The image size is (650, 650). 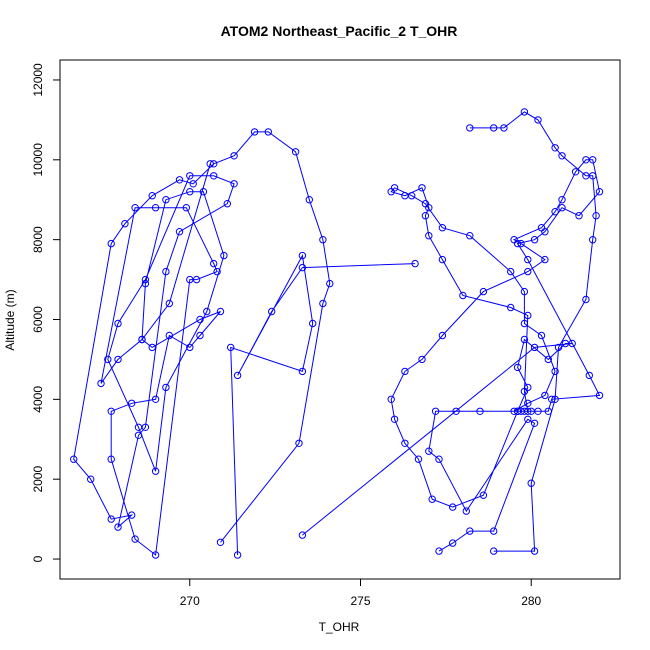 What do you see at coordinates (38, 479) in the screenshot?
I see `y-tick-label: 2000` at bounding box center [38, 479].